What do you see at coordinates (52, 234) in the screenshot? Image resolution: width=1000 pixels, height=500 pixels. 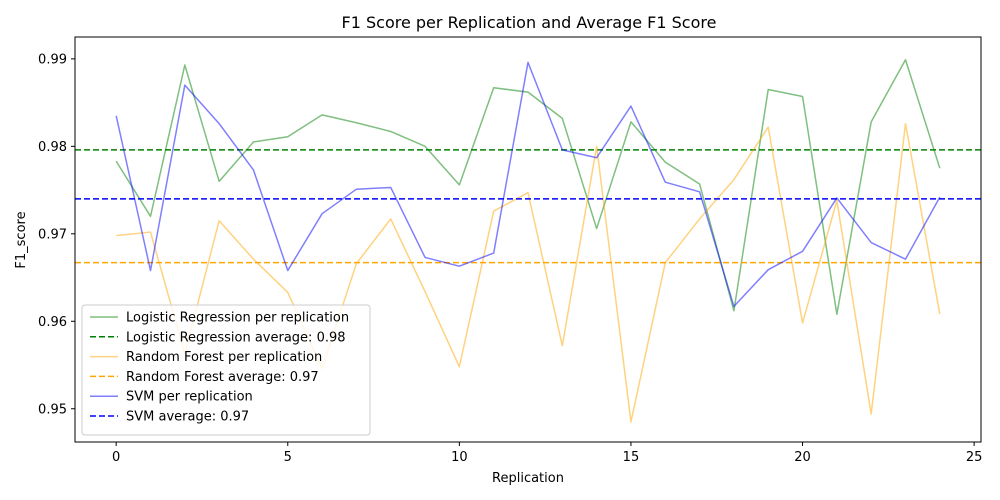 I see `y-tick-label: 0.97` at bounding box center [52, 234].